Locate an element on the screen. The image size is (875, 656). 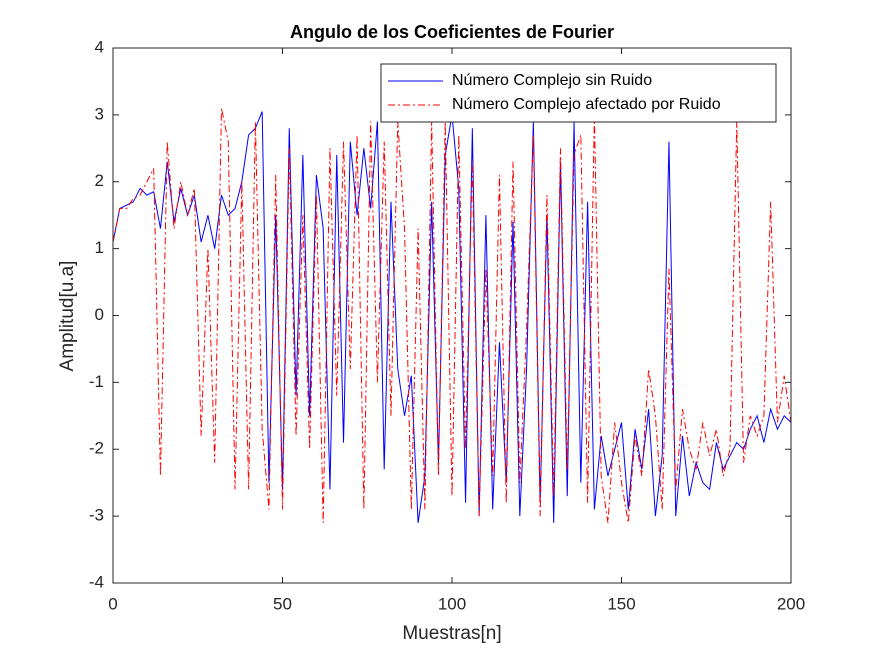
x-tick-label: 150 is located at coordinates (621, 603).